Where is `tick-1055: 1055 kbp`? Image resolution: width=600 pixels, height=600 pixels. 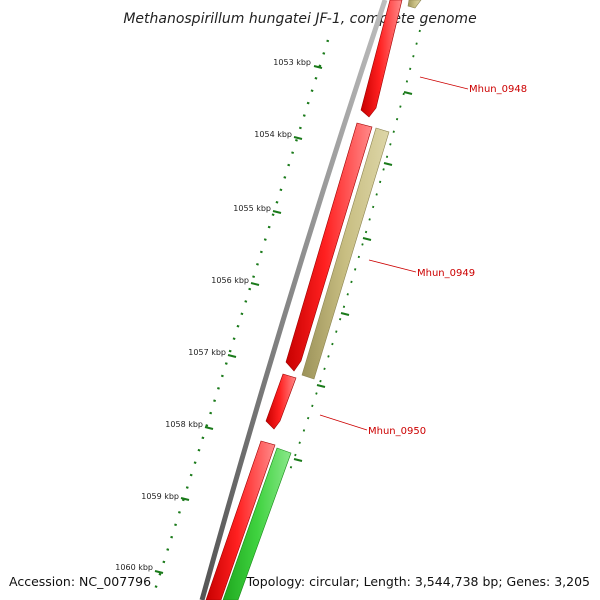
tick-1055: 1055 kbp is located at coordinates (257, 209).